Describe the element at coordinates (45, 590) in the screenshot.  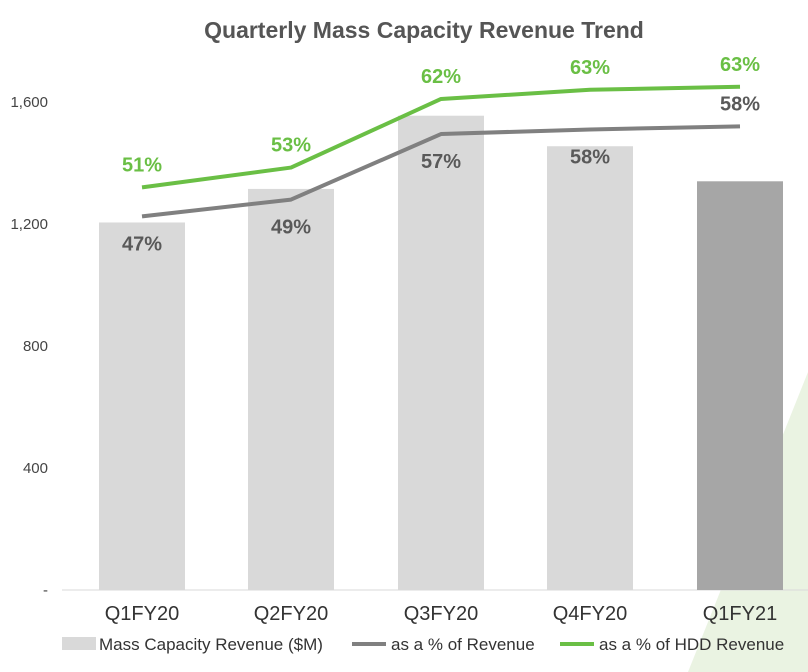
I see `y-tick-label: -` at that location.